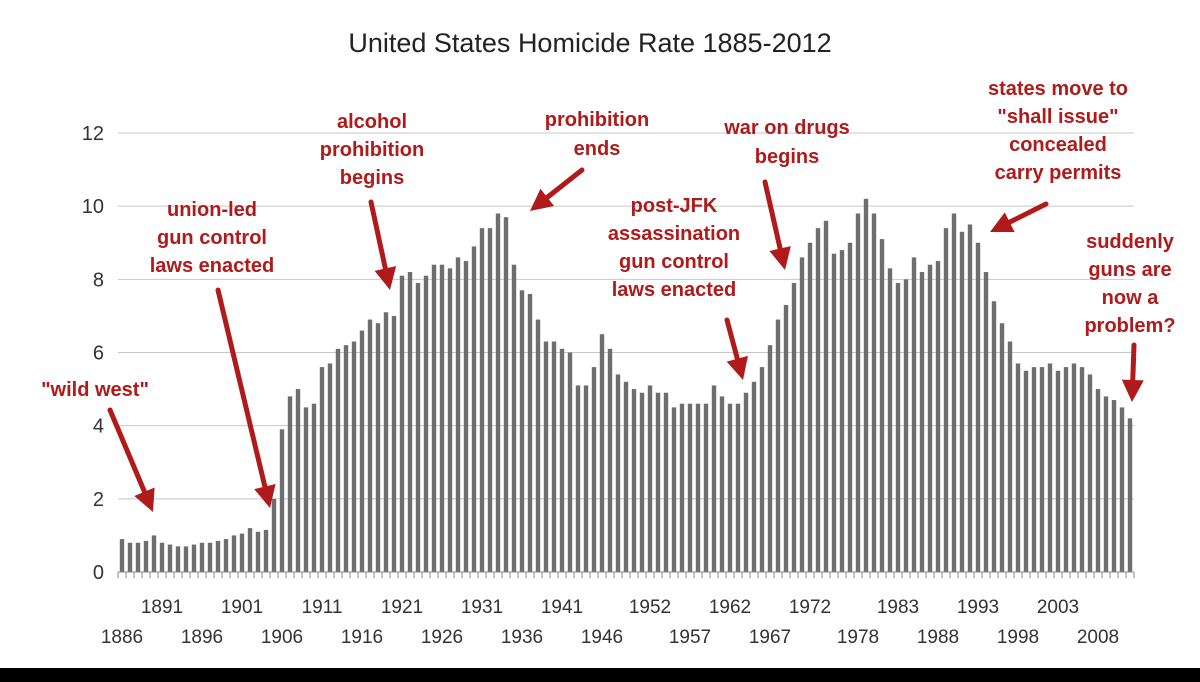  I want to click on x-tick-label: 1936, so click(522, 637).